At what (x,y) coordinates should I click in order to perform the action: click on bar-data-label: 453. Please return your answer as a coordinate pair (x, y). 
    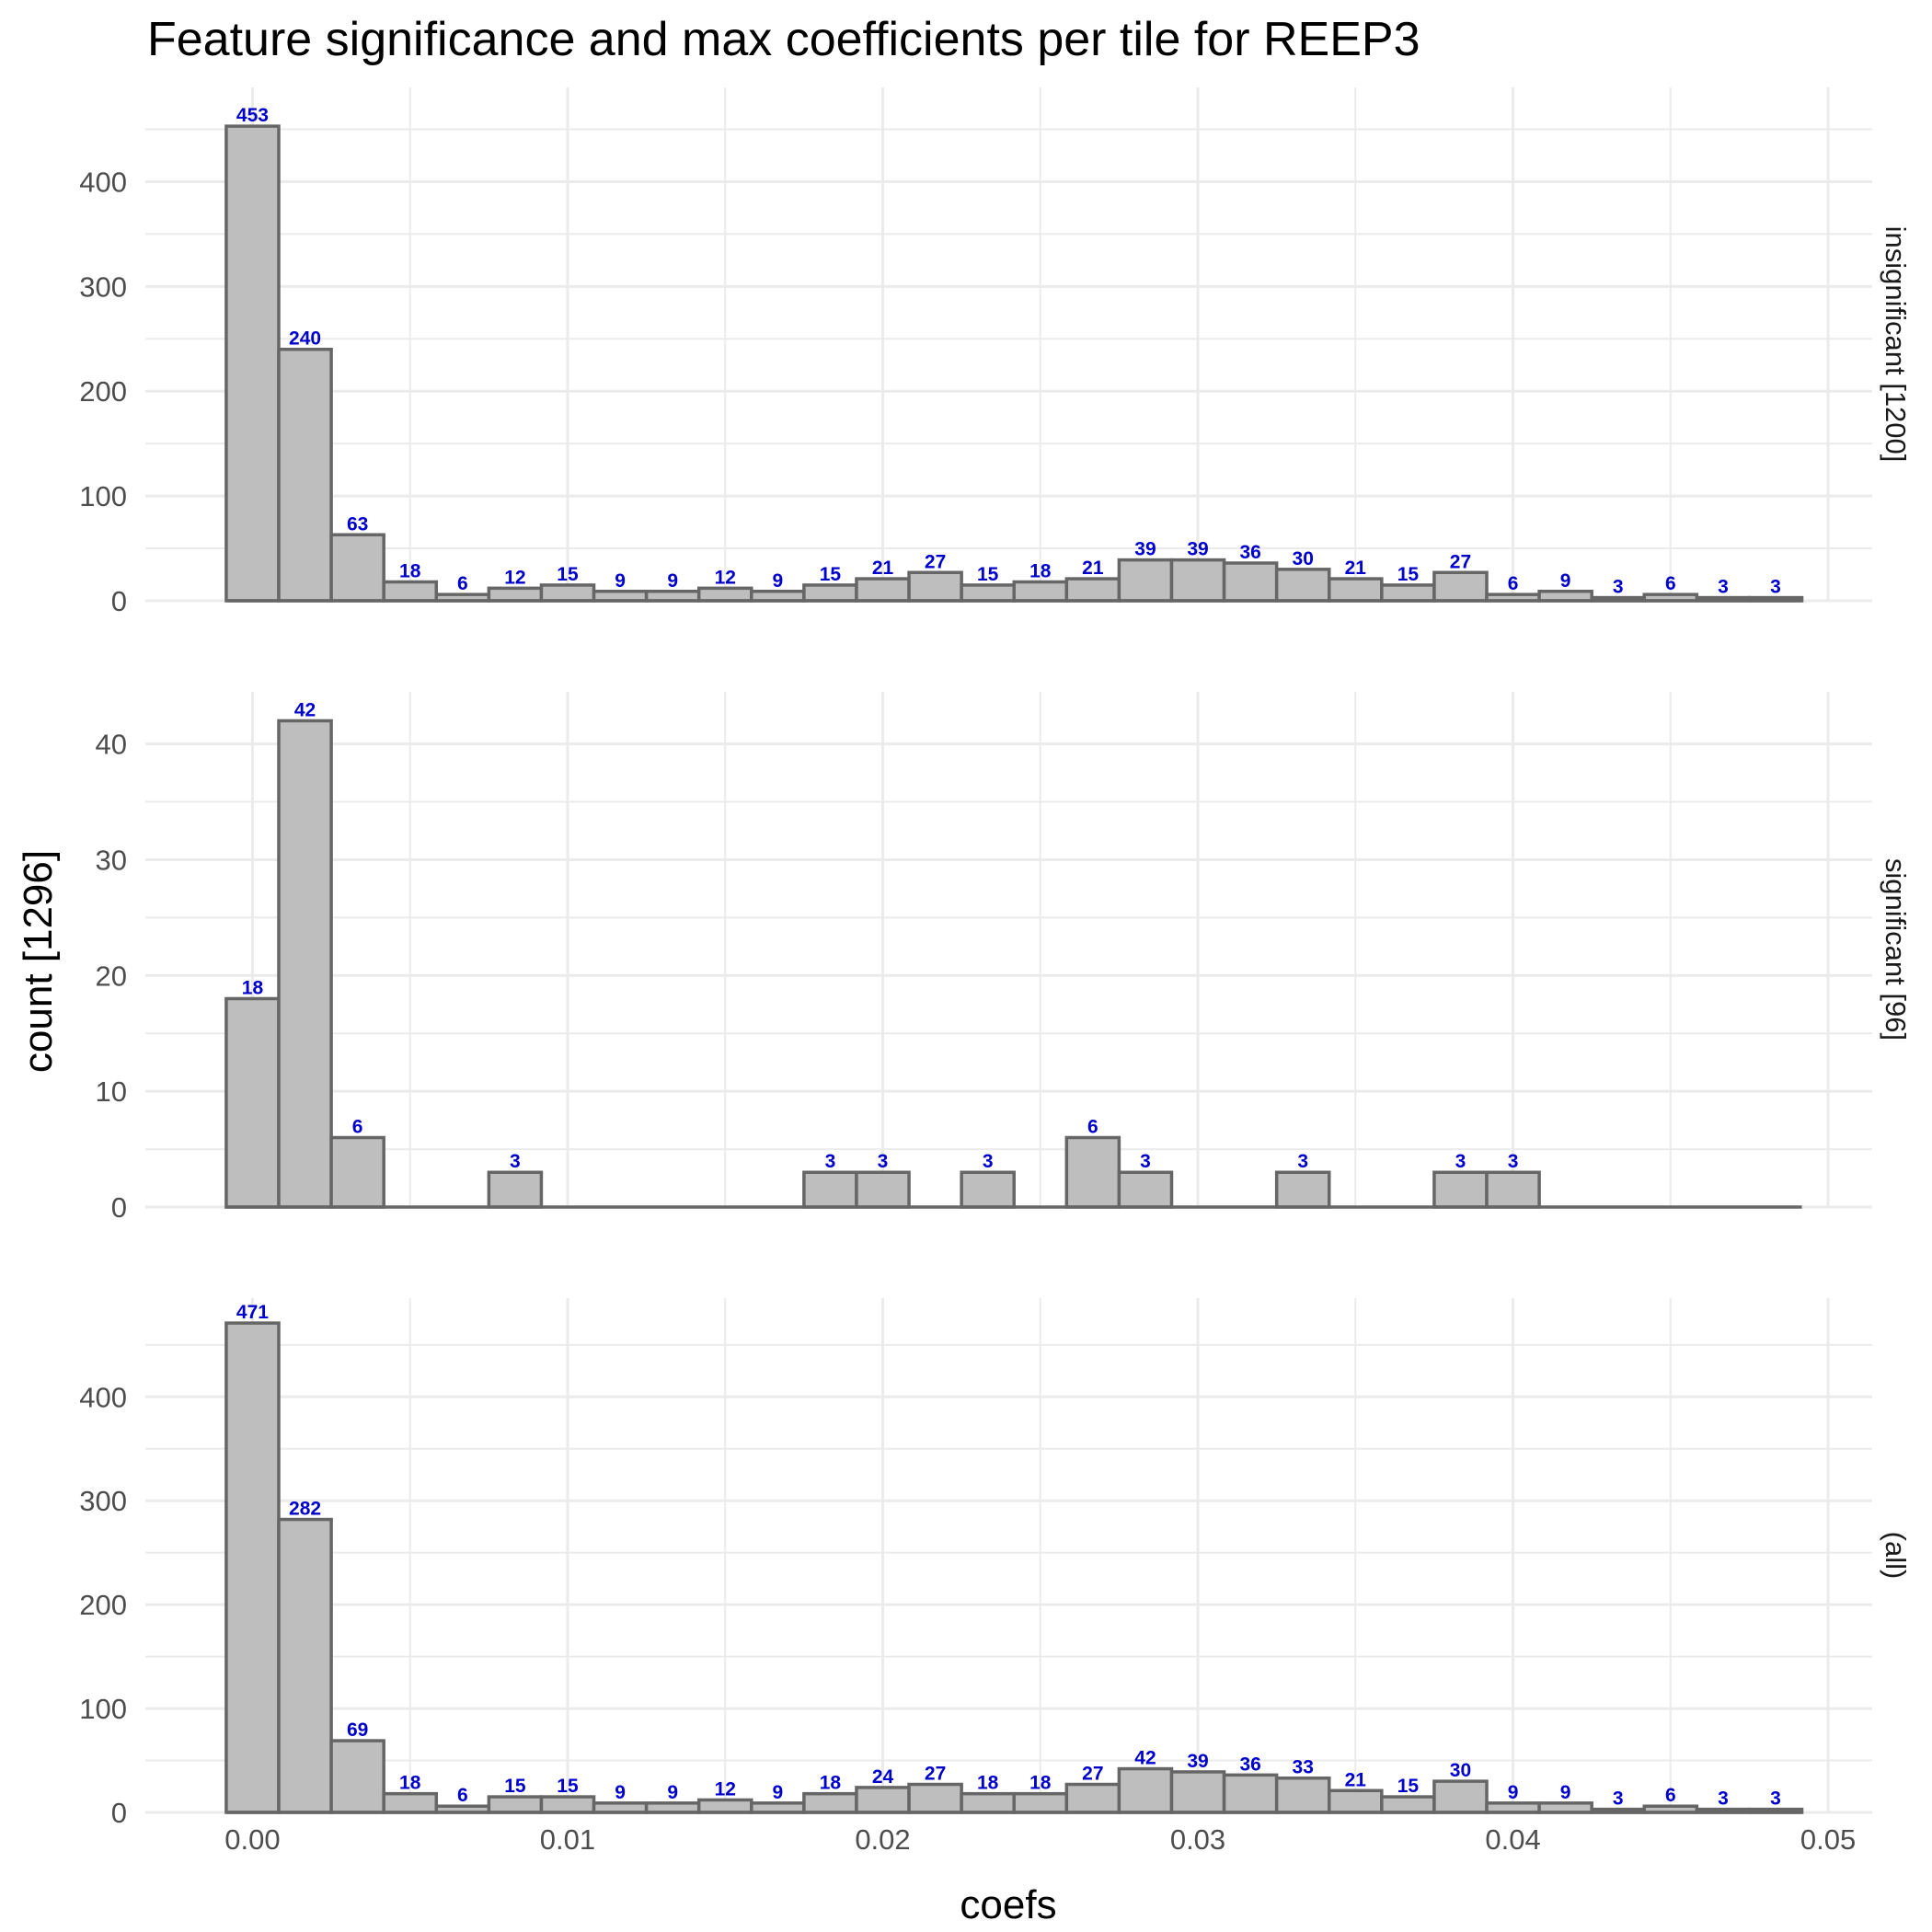
    Looking at the image, I should click on (252, 115).